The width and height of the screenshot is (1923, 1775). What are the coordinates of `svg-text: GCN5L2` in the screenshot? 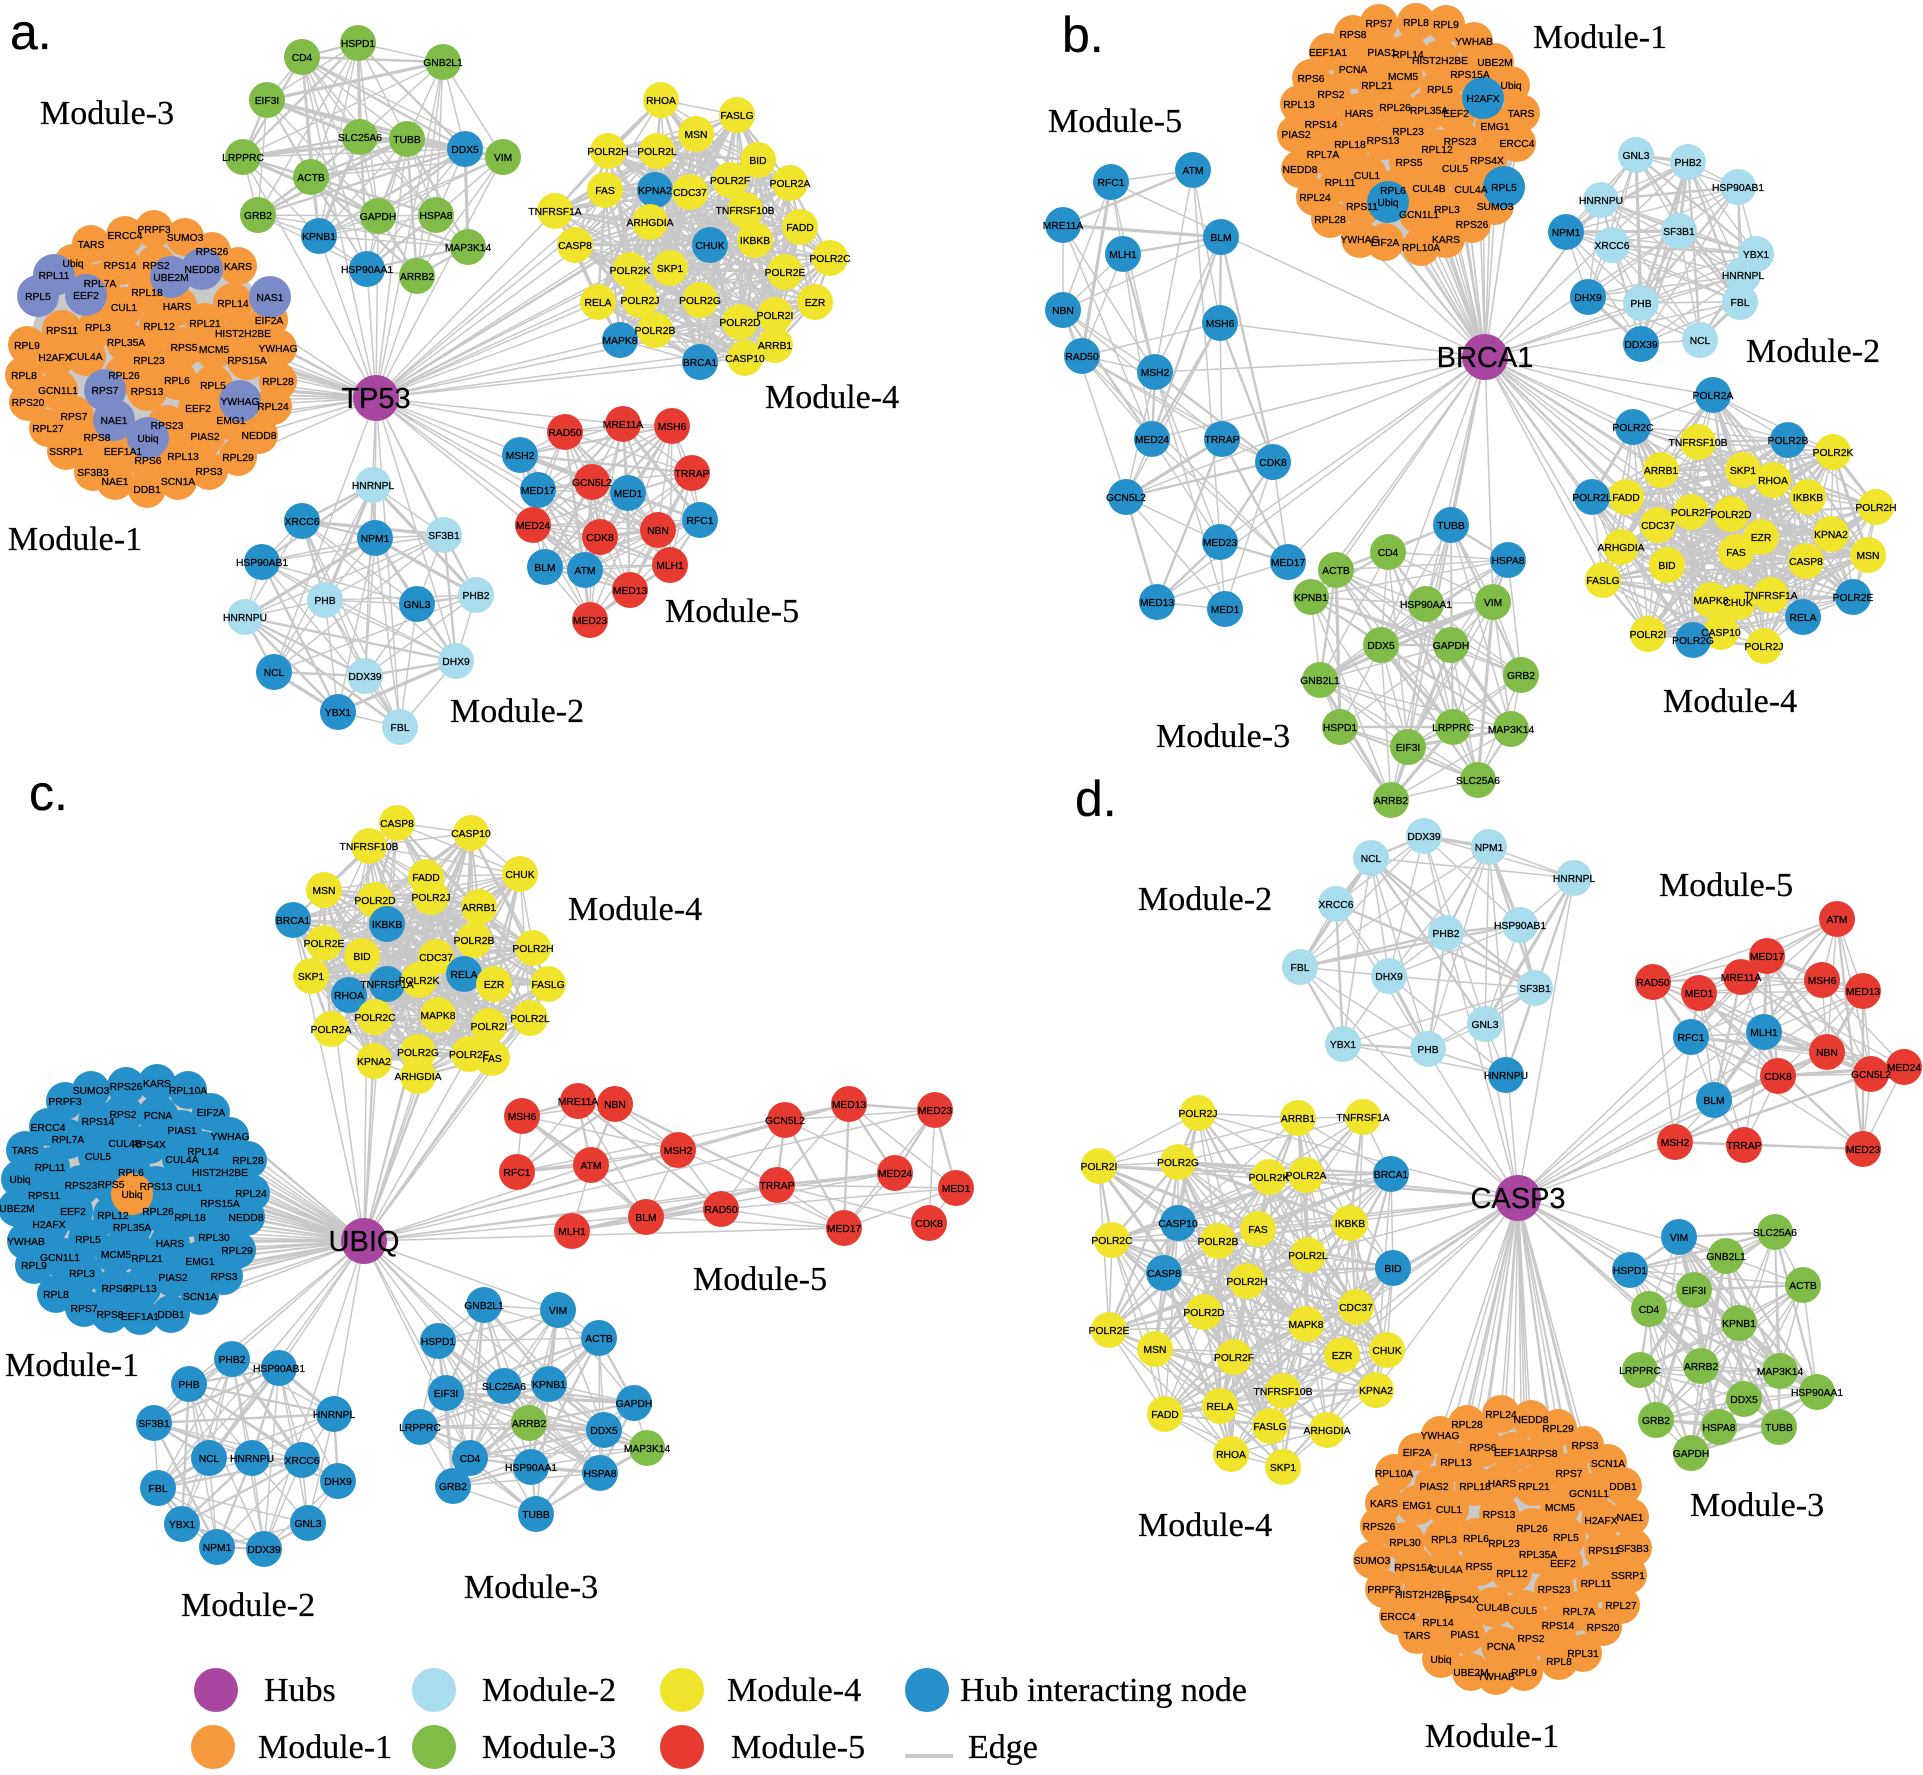 It's located at (785, 1121).